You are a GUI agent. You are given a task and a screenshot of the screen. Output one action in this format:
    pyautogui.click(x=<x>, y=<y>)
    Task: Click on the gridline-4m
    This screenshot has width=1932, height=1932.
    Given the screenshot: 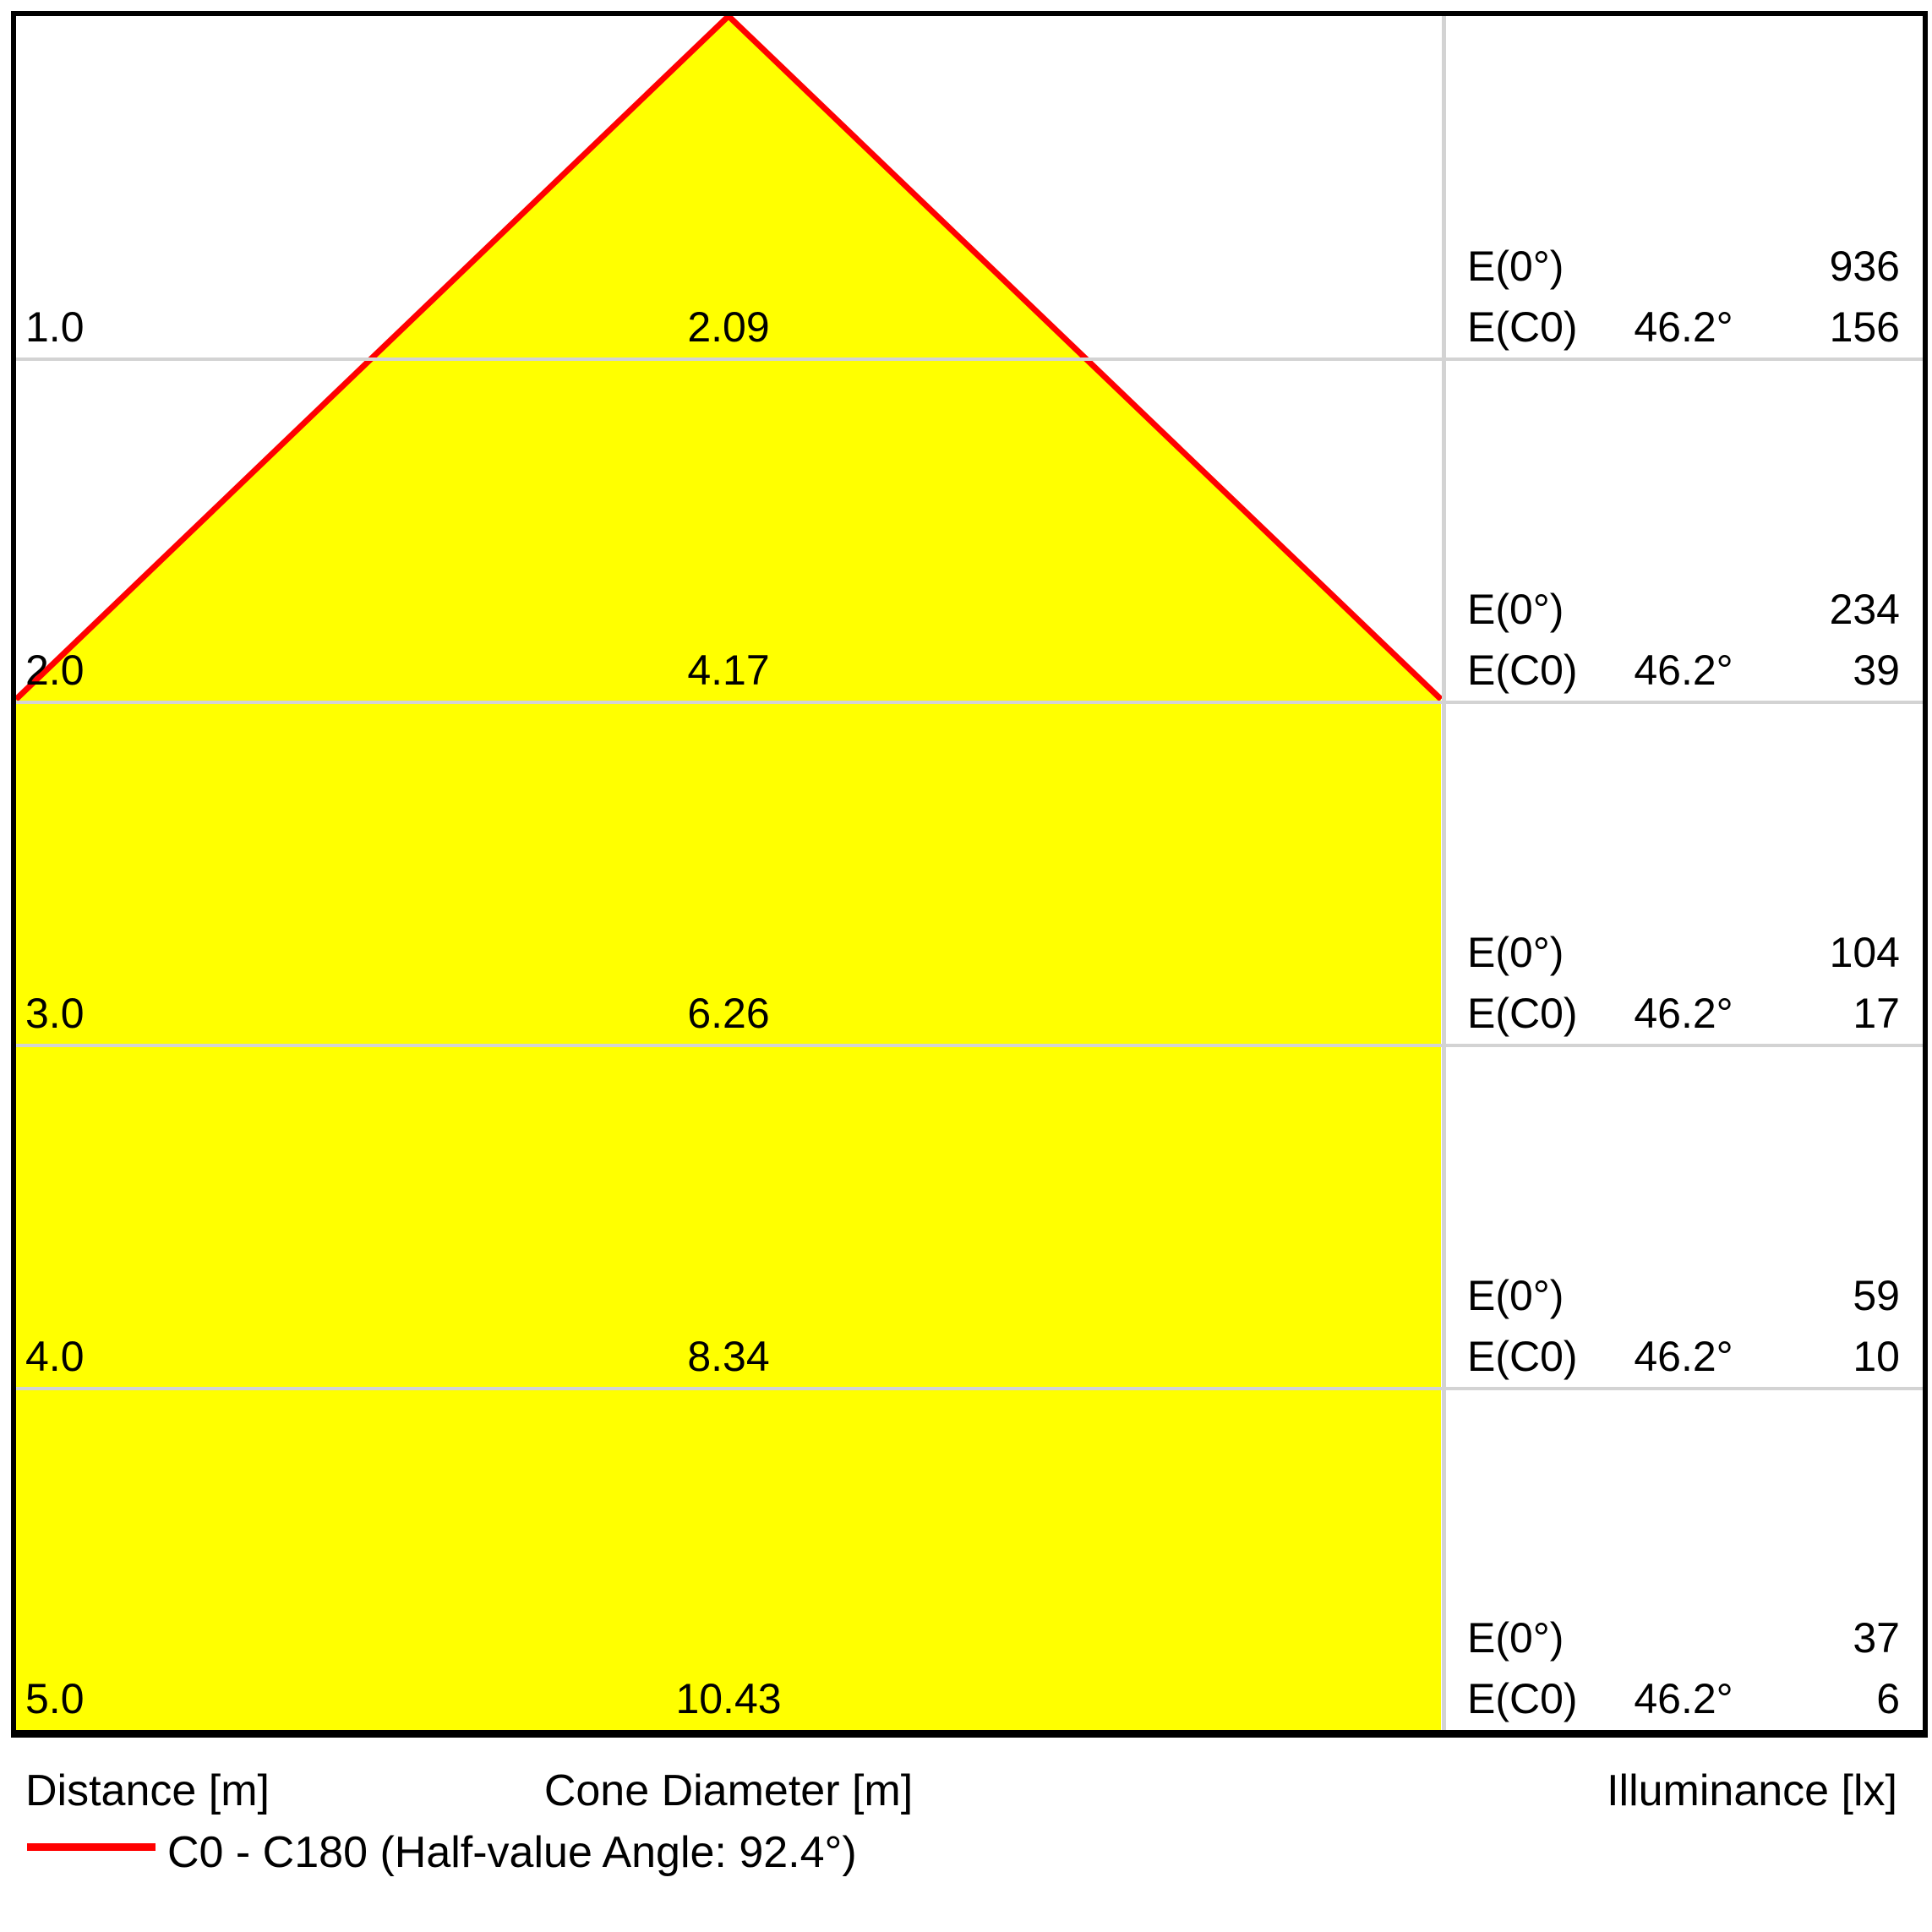 What is the action you would take?
    pyautogui.click(x=969, y=1388)
    